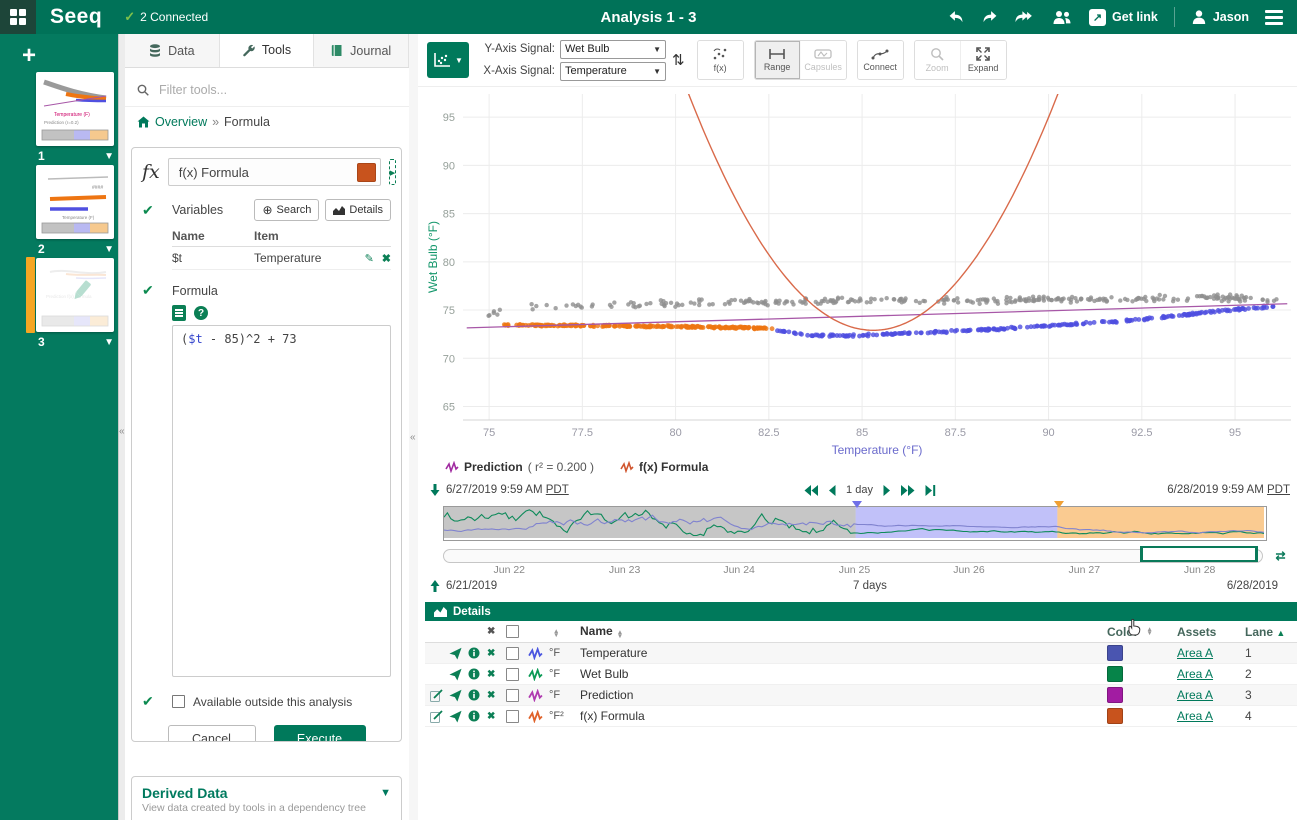  Describe the element at coordinates (266, 172) in the screenshot. I see `formula-name-input` at that location.